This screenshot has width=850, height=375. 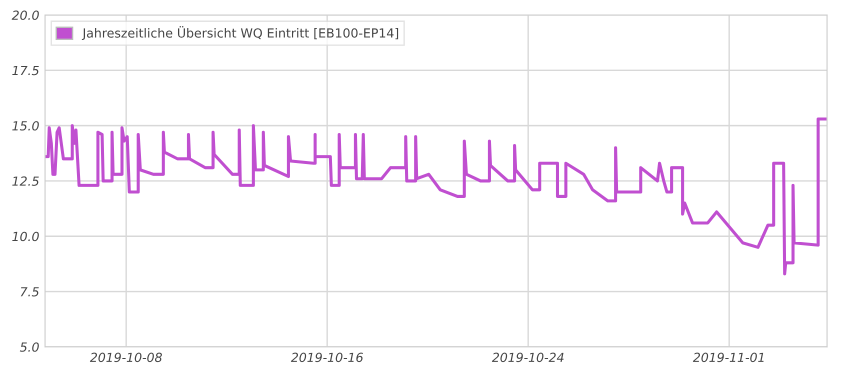 I want to click on y-tick-label: 7.5, so click(x=29, y=291).